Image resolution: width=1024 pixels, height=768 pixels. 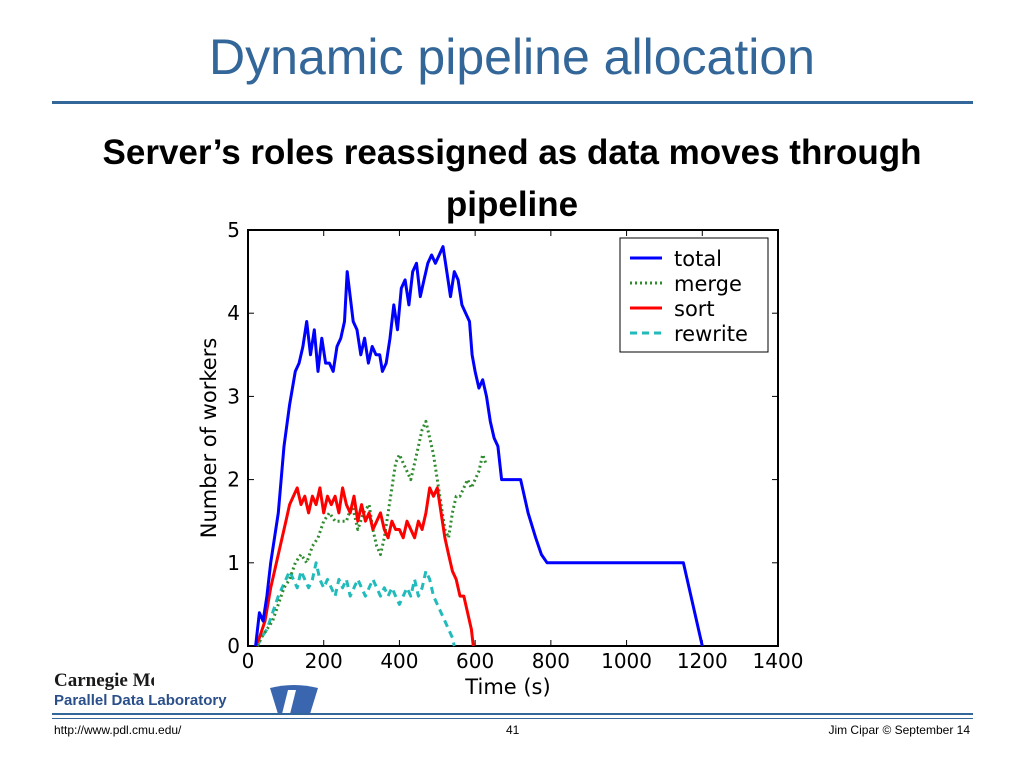 I want to click on y-tick-label: 4, so click(x=233, y=313).